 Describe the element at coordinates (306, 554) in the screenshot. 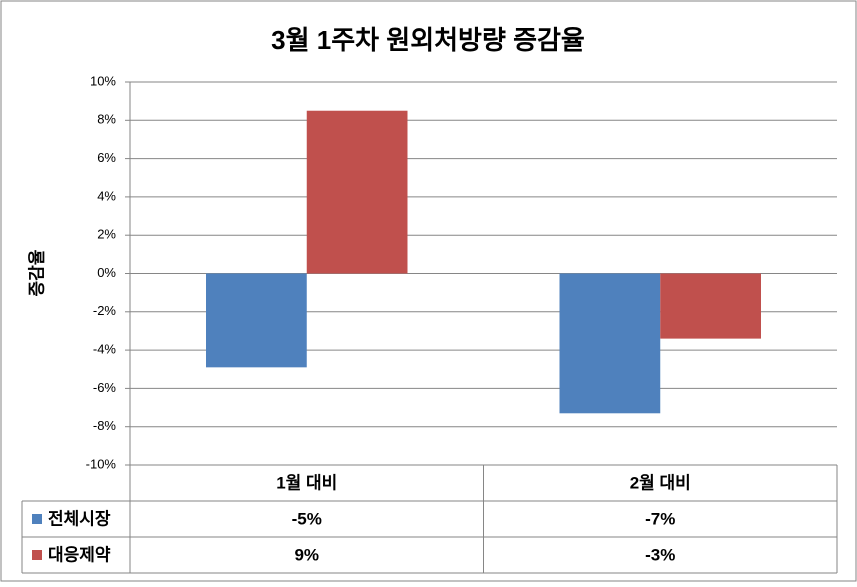

I see `data-label: 9%` at that location.